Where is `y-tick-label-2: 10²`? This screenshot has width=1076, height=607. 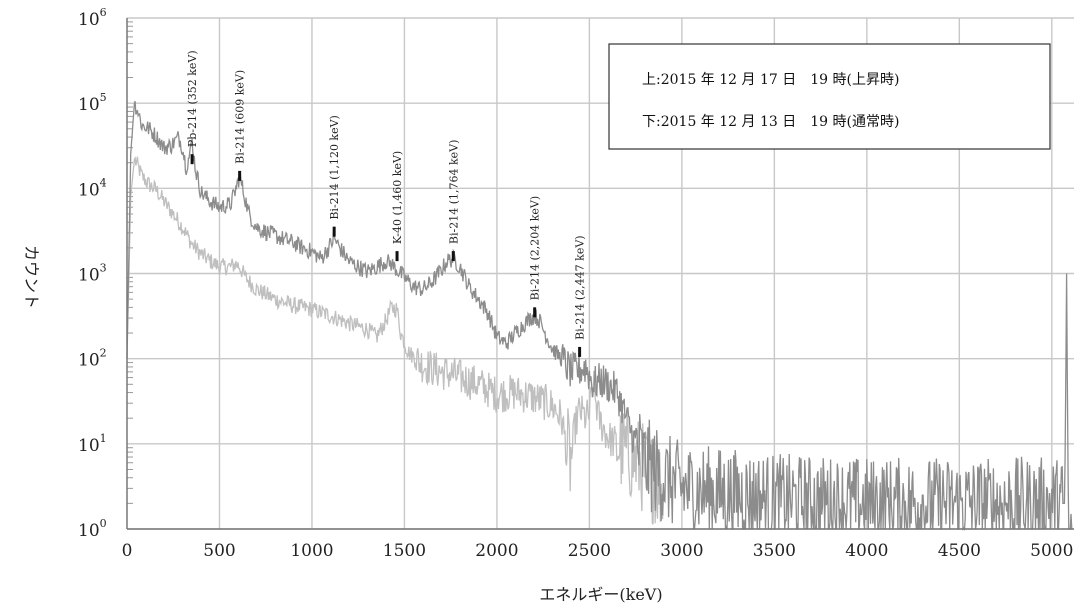
y-tick-label-2: 10² is located at coordinates (92, 359).